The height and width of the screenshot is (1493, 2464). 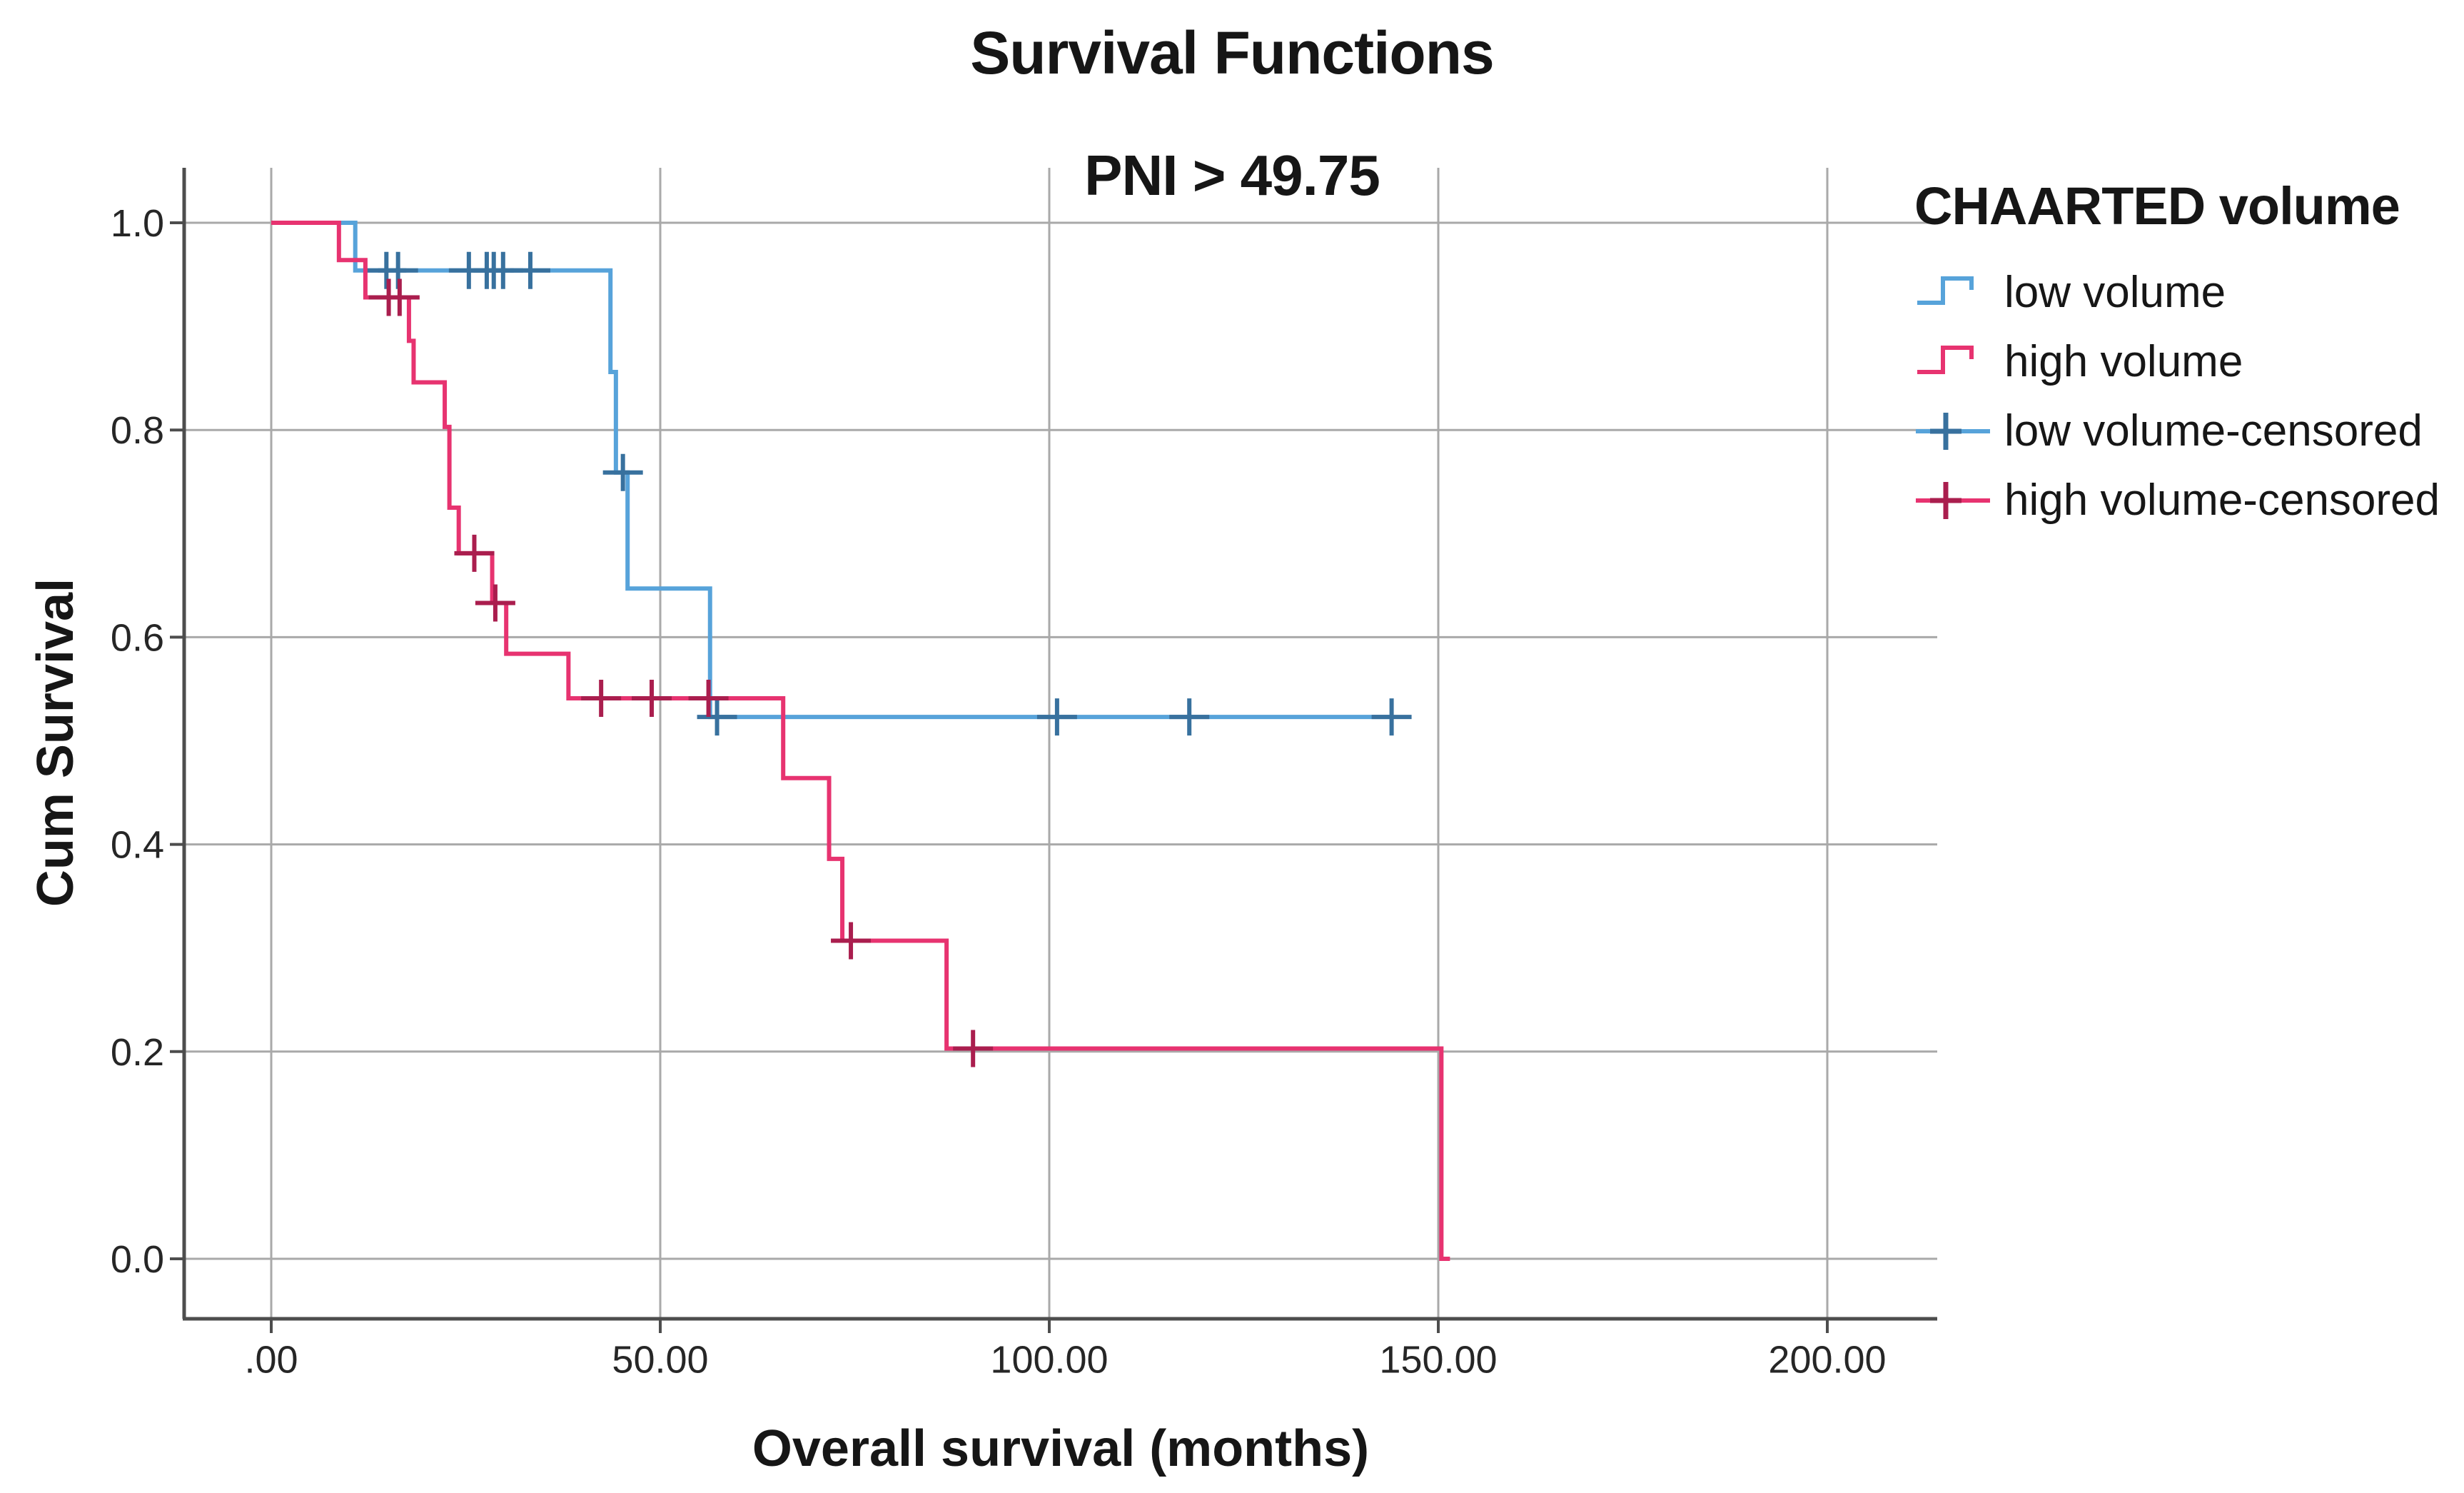 What do you see at coordinates (660, 1359) in the screenshot?
I see `x-tick-label: 50.00` at bounding box center [660, 1359].